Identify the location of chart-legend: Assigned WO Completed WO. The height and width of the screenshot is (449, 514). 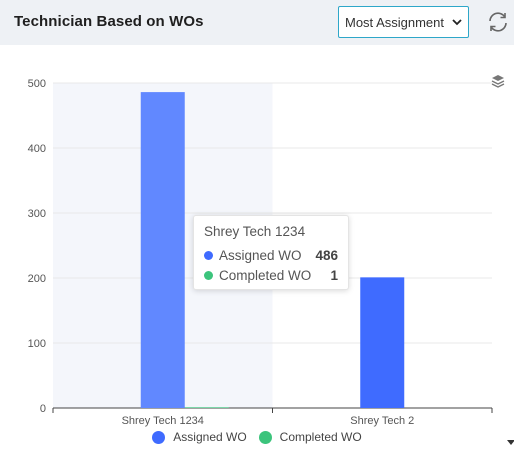
(257, 437).